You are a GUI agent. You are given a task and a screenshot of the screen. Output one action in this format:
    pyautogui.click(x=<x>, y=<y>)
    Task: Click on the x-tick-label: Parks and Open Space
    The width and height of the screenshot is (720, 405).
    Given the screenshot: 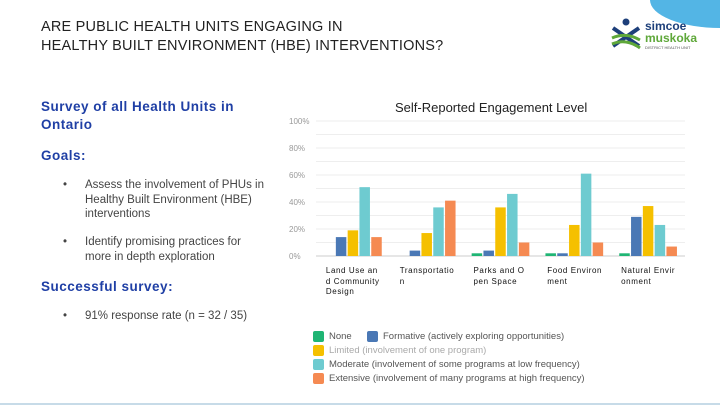 What is the action you would take?
    pyautogui.click(x=499, y=276)
    